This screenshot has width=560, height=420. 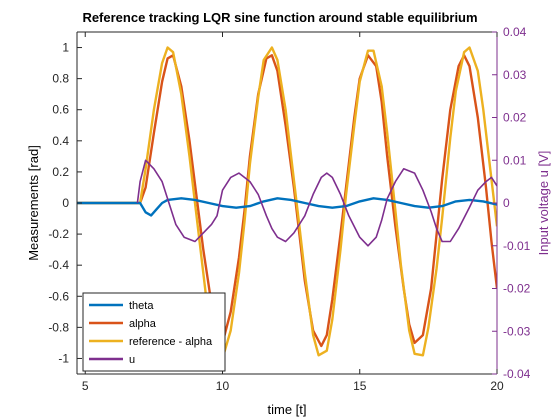 I want to click on y-left-tick-label: -1, so click(x=63, y=358).